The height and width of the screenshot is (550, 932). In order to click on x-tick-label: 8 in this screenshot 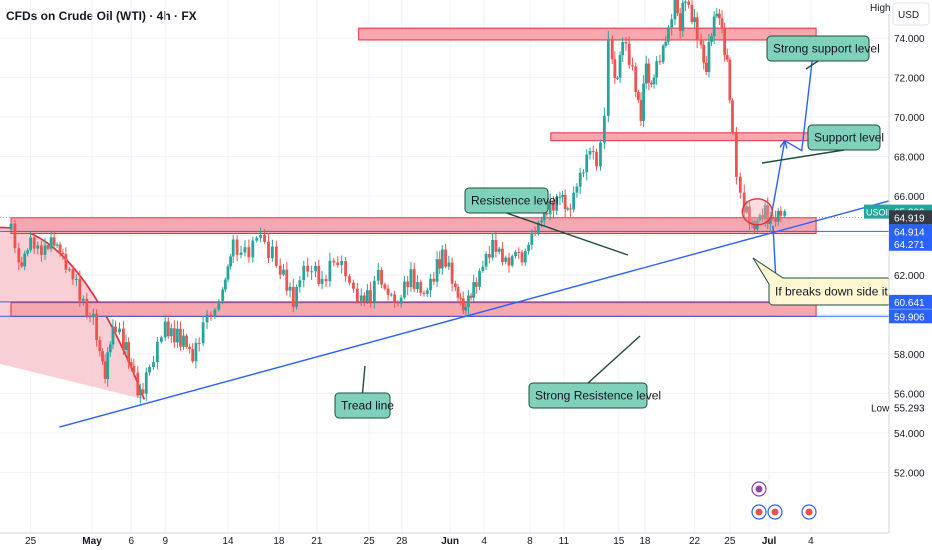, I will do `click(530, 541)`.